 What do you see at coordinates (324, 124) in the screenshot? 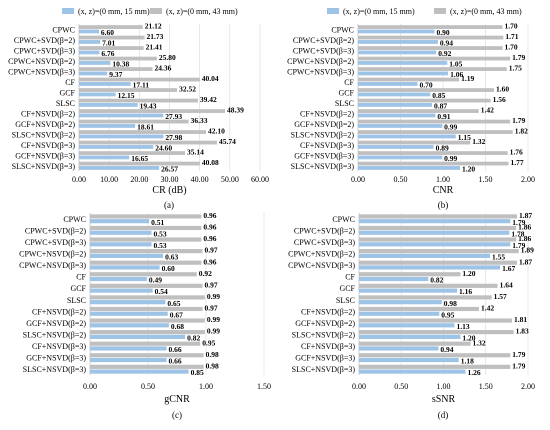
I see `category-label: GCF+NSVD(β=2)` at bounding box center [324, 124].